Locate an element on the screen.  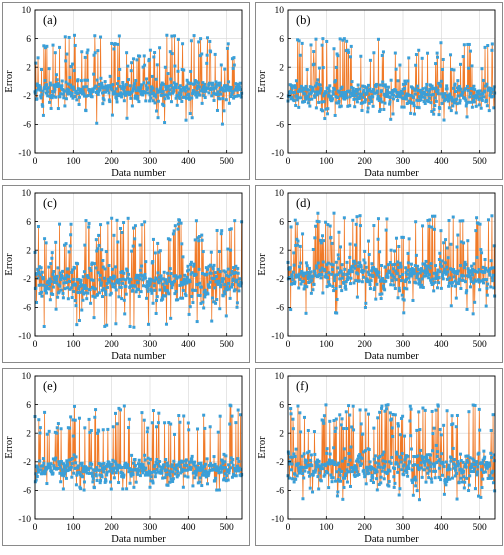
series-markers is located at coordinates (138, 79).